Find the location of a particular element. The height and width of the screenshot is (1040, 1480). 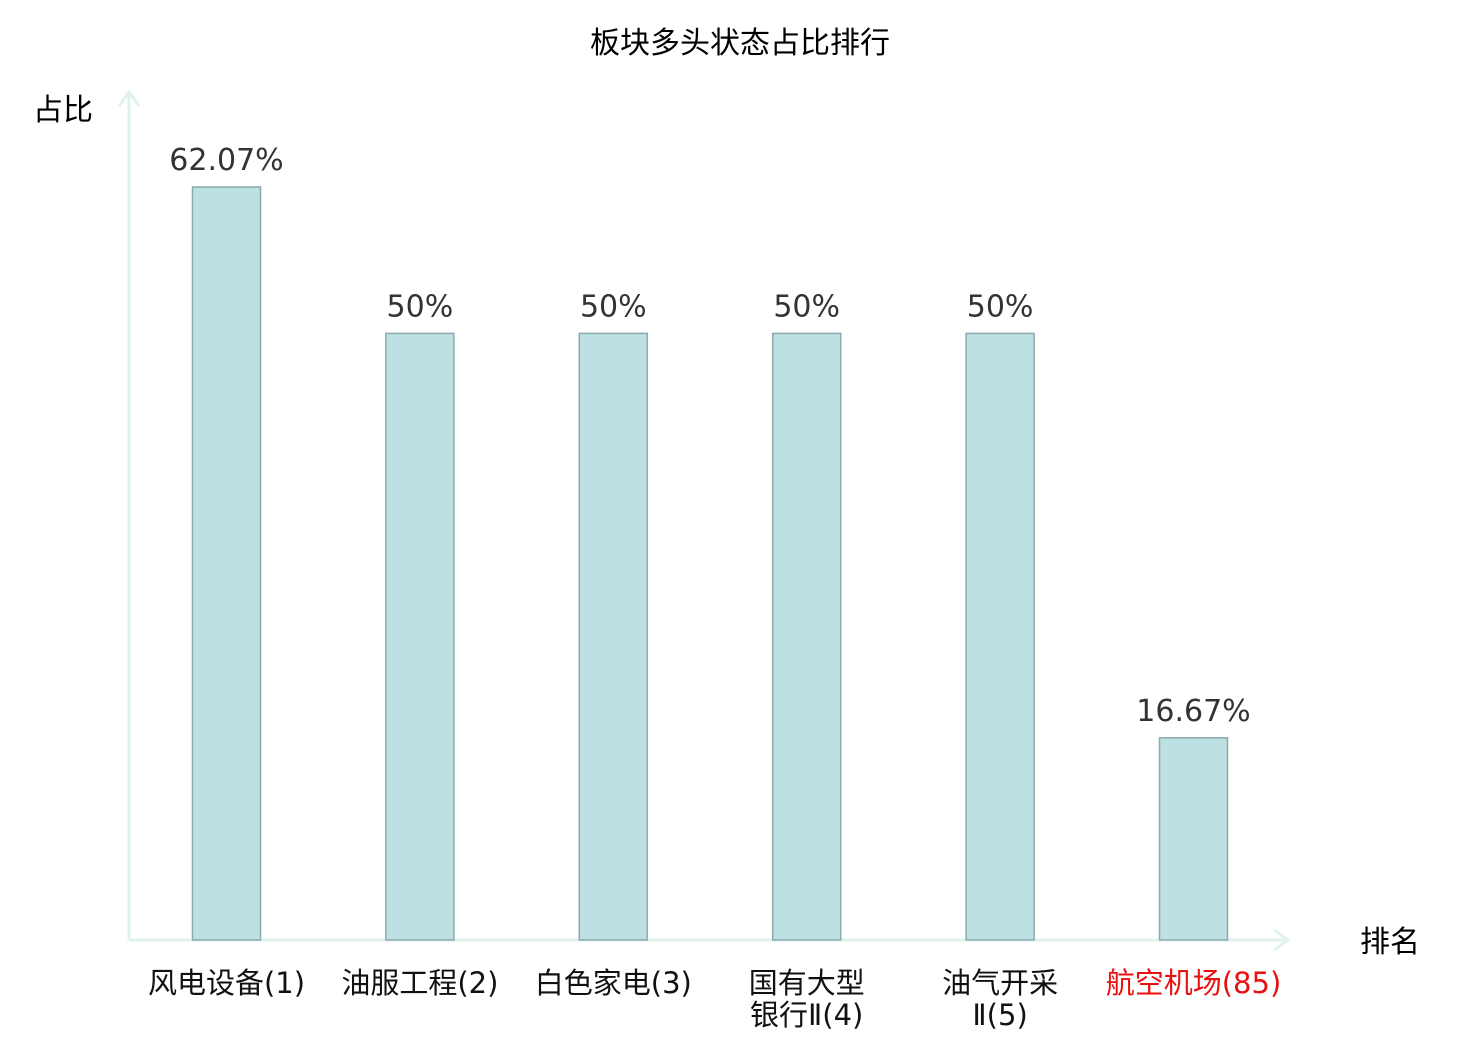

category-label-2-line-1: 油服工程(2) is located at coordinates (419, 983).